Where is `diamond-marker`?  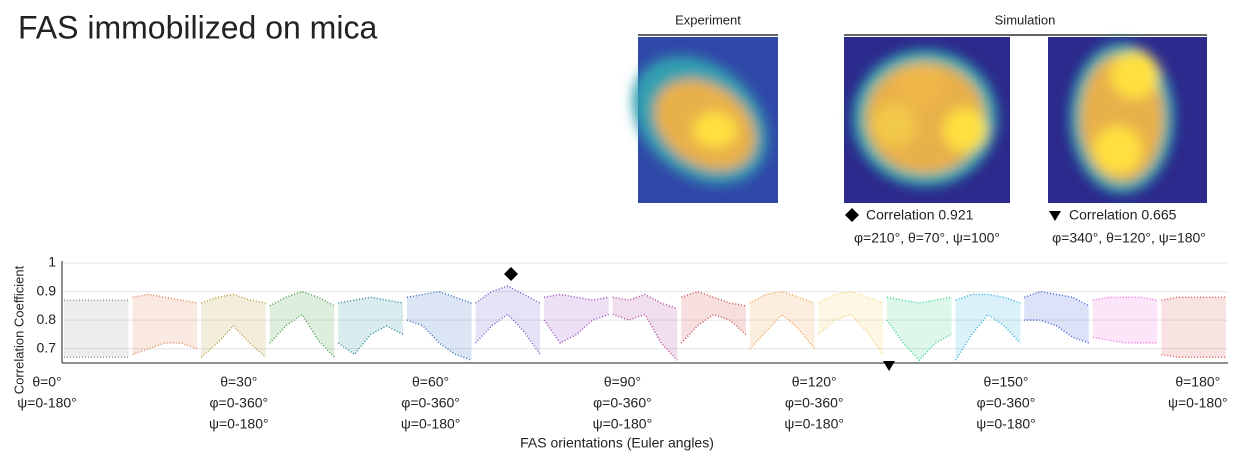
diamond-marker is located at coordinates (511, 274).